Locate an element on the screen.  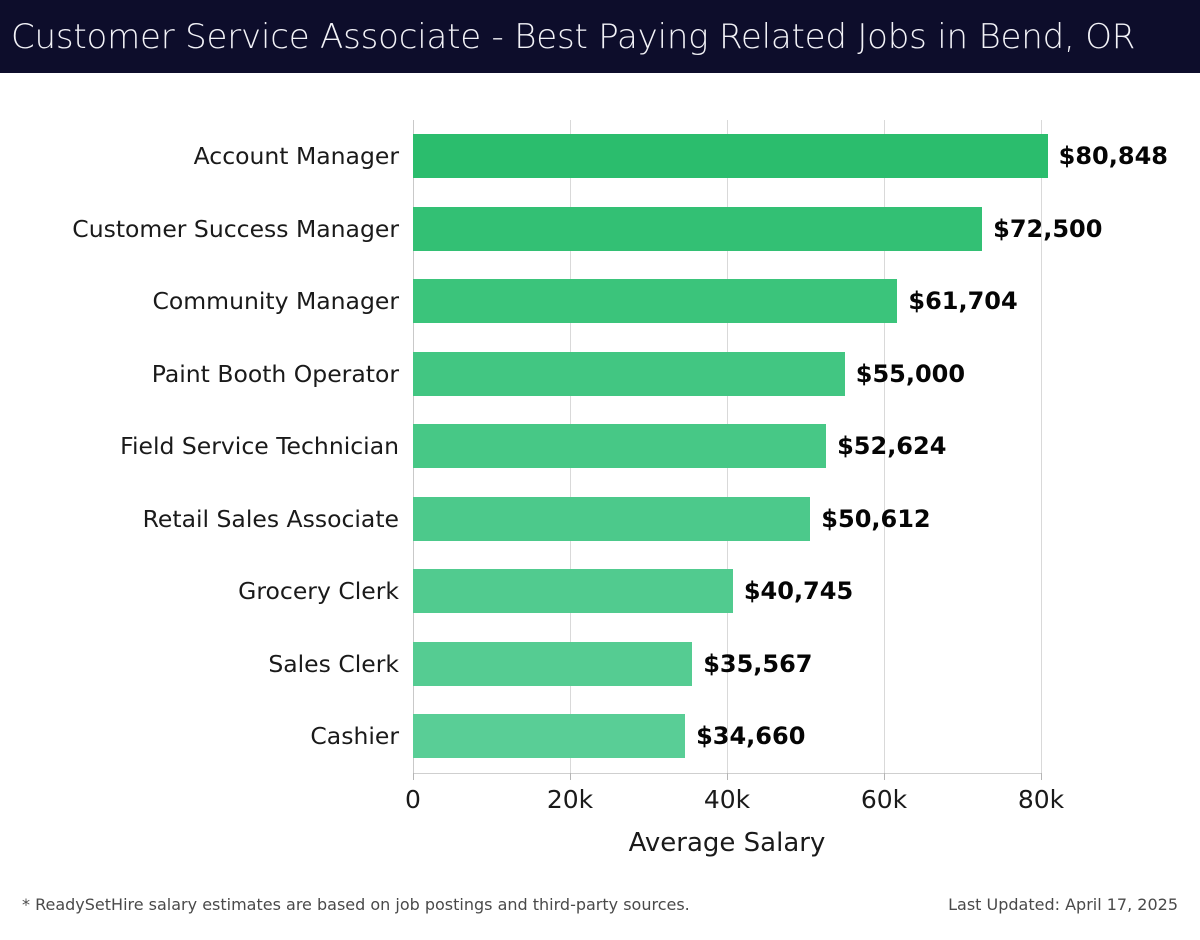
bar-value-label: $35,567 is located at coordinates (758, 663).